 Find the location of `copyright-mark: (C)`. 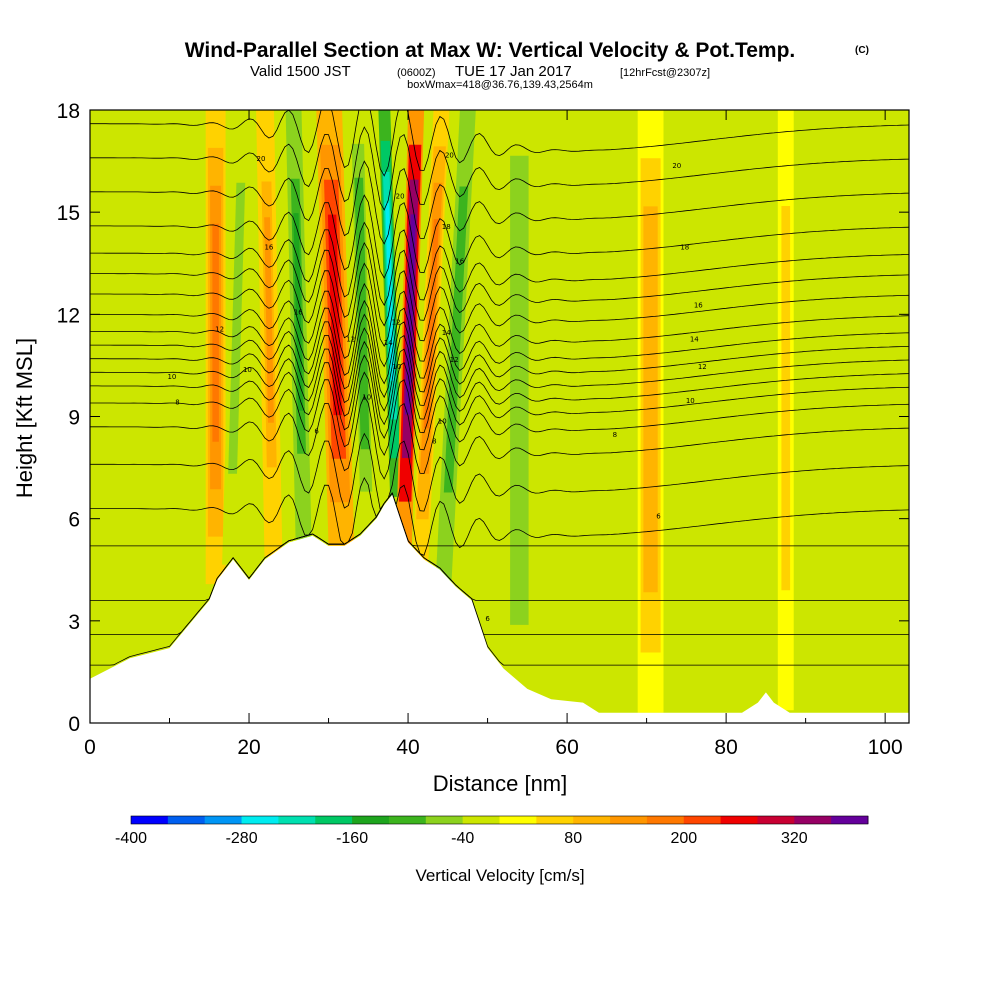

copyright-mark: (C) is located at coordinates (862, 50).